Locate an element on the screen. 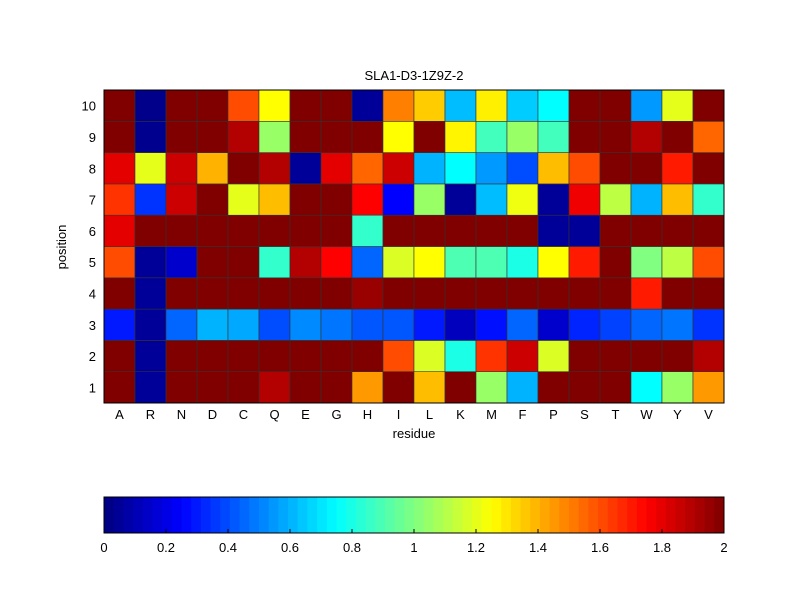  x-tick-label: F is located at coordinates (523, 414).